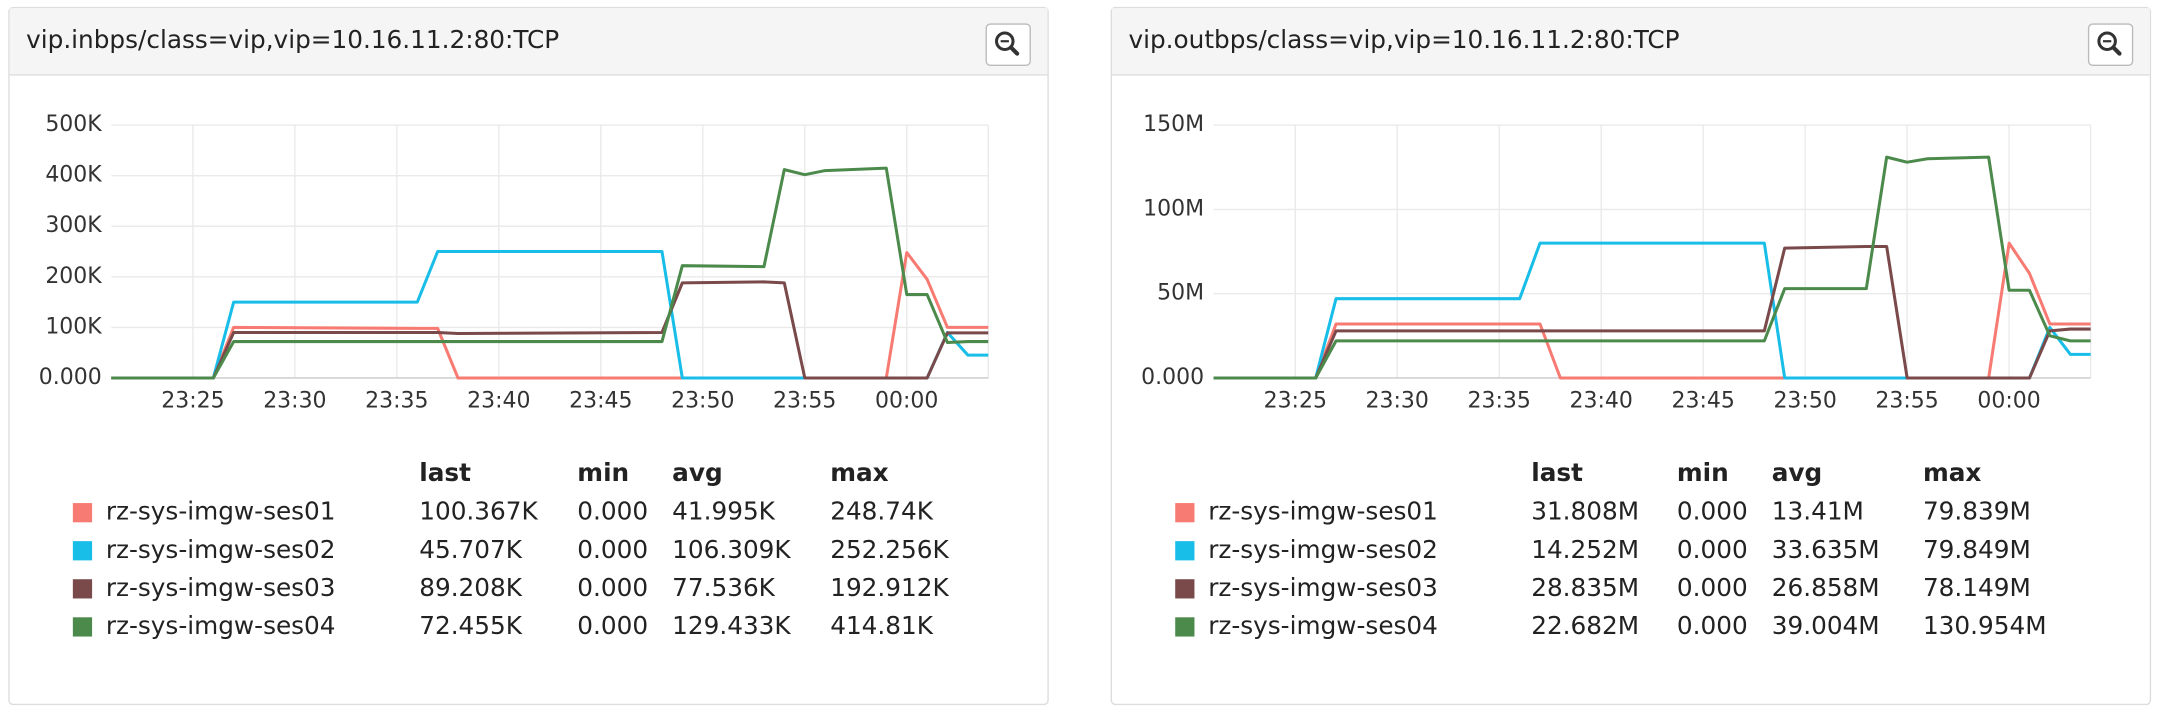 This screenshot has height=712, width=2158. What do you see at coordinates (889, 549) in the screenshot?
I see `table-cell: 252.256K` at bounding box center [889, 549].